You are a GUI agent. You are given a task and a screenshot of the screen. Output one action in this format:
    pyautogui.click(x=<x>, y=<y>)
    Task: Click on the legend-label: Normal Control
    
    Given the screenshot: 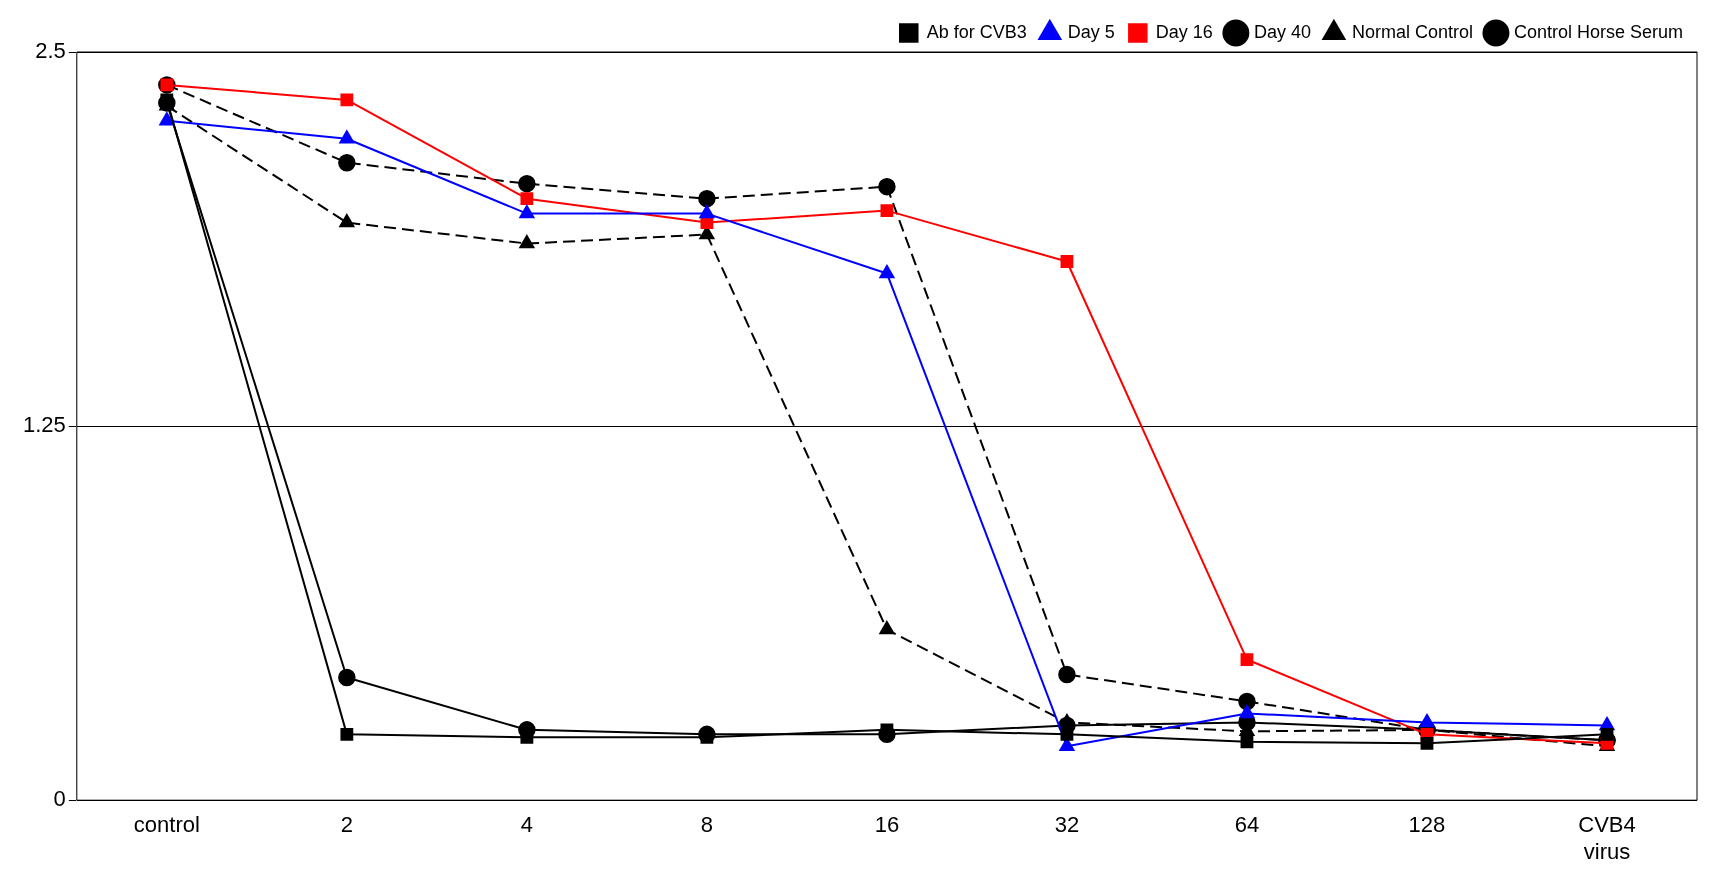 What is the action you would take?
    pyautogui.click(x=1412, y=31)
    